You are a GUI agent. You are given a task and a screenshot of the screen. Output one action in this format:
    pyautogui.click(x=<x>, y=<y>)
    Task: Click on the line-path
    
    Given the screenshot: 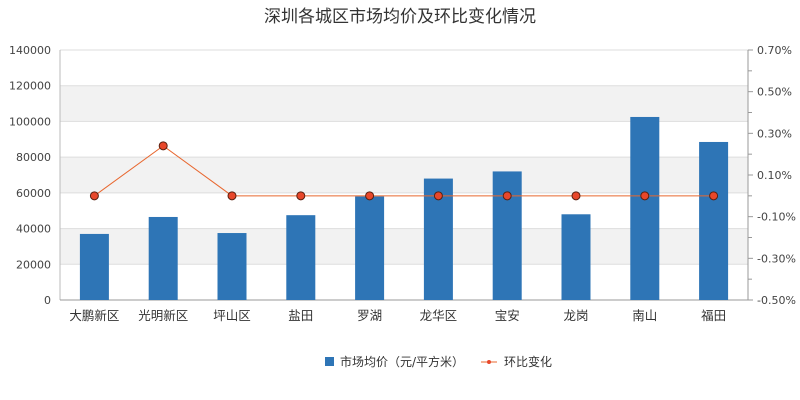 What is the action you would take?
    pyautogui.click(x=404, y=171)
    